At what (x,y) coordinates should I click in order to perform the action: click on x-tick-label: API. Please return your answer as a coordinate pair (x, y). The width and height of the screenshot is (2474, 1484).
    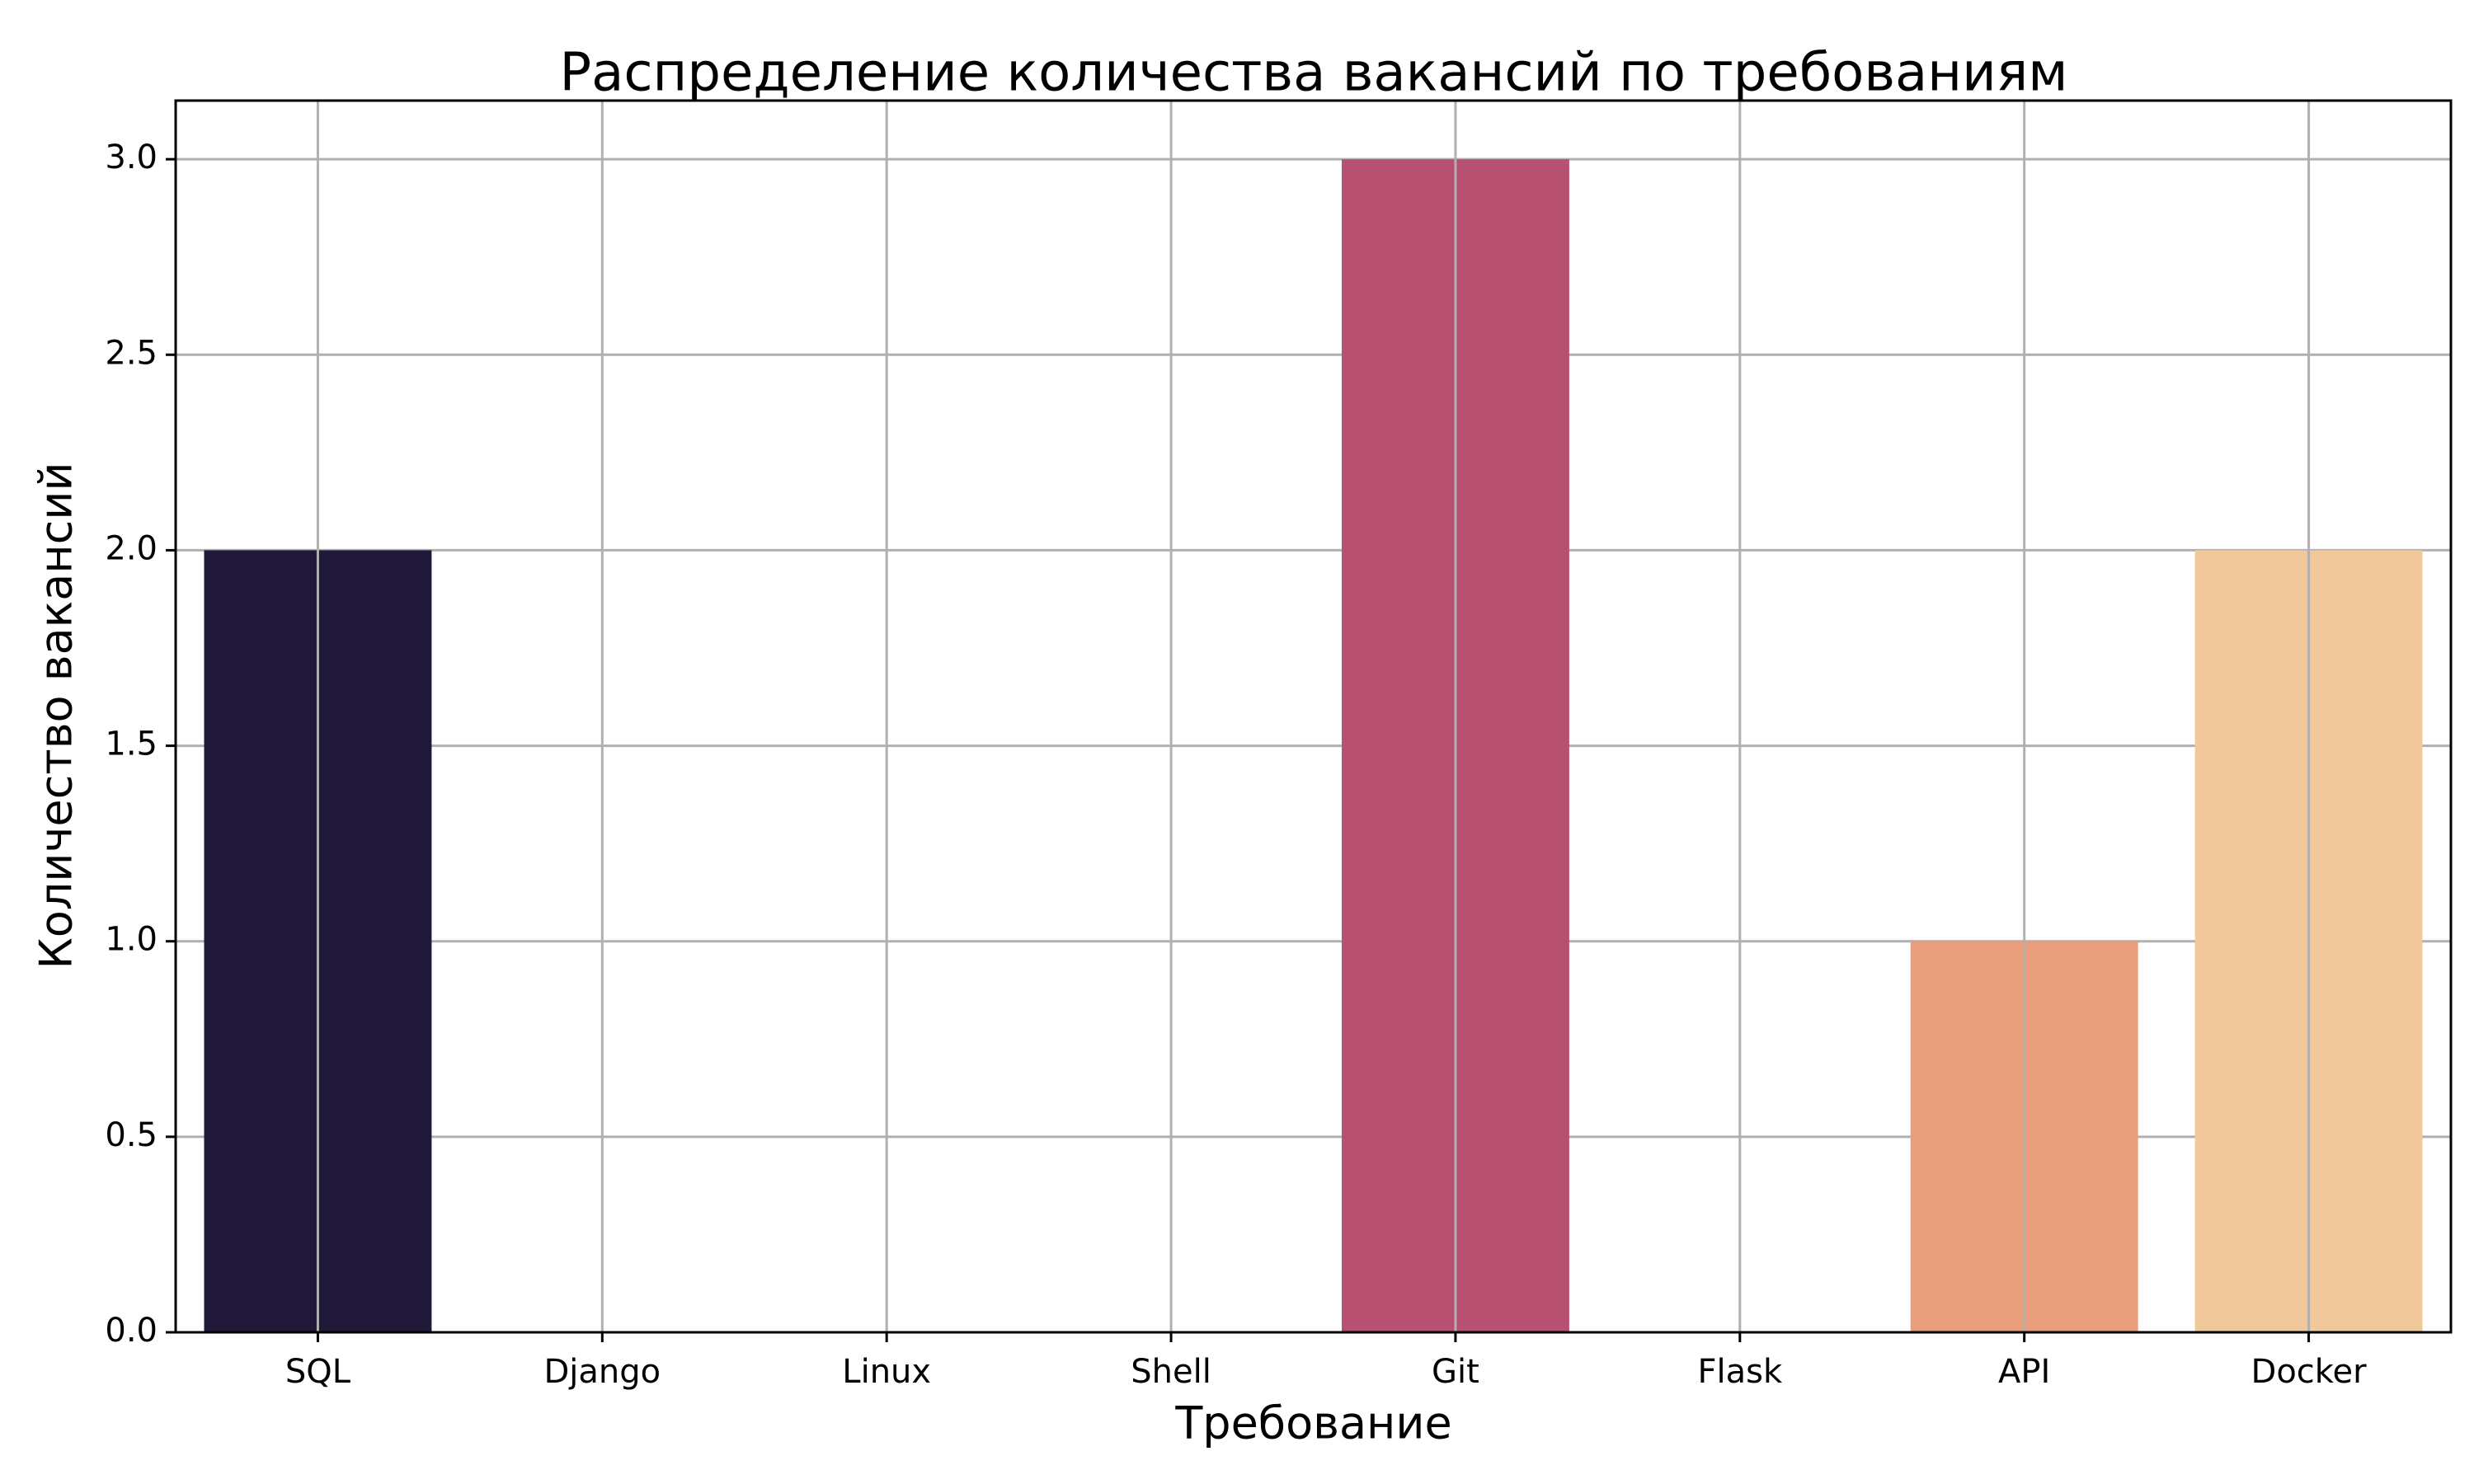
    Looking at the image, I should click on (2024, 1372).